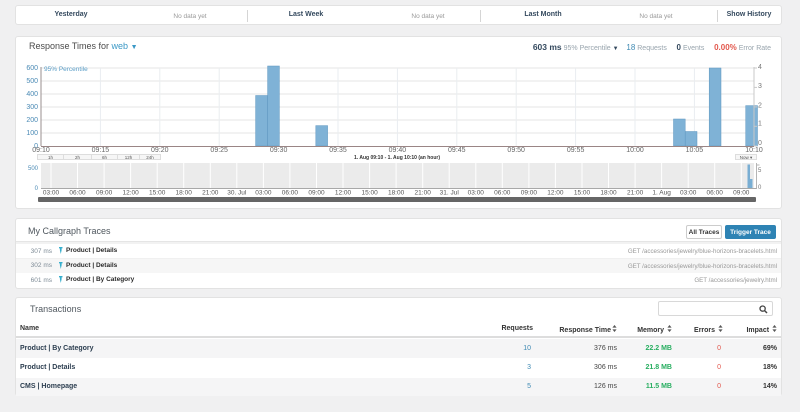 The height and width of the screenshot is (412, 800). Describe the element at coordinates (160, 150) in the screenshot. I see `svg-text: 09:20` at that location.